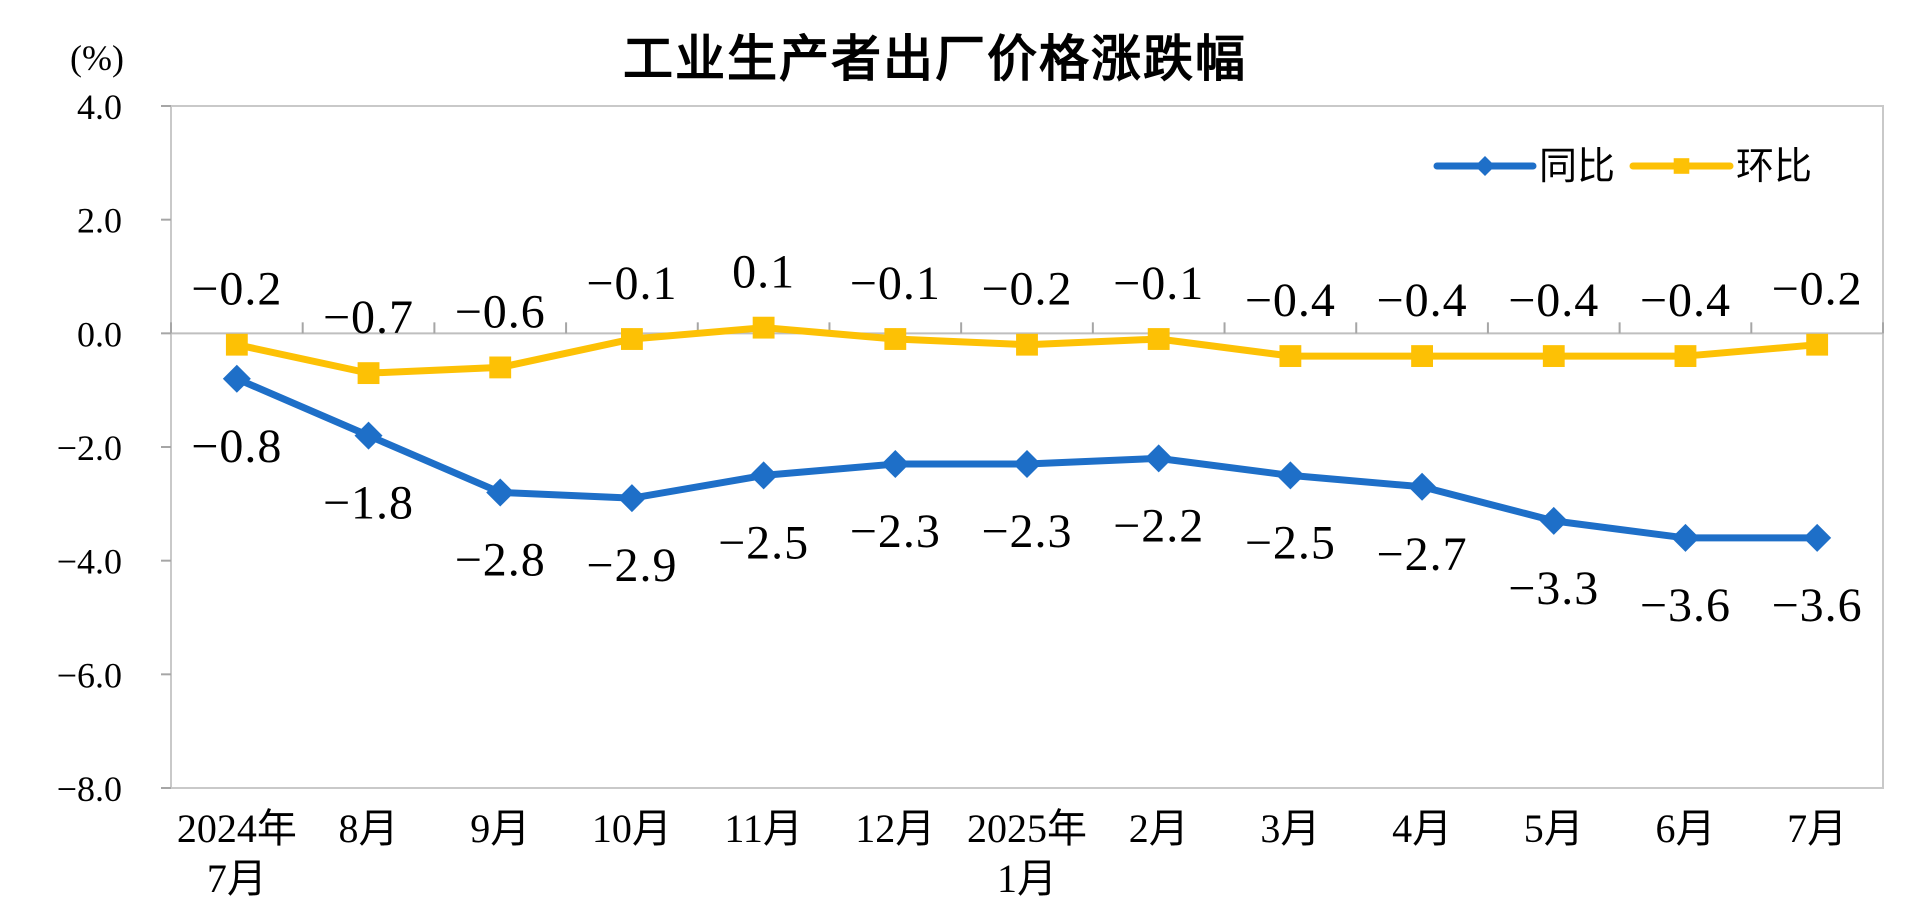 This screenshot has width=1920, height=921. Describe the element at coordinates (368, 503) in the screenshot. I see `data-label: −1.8` at that location.